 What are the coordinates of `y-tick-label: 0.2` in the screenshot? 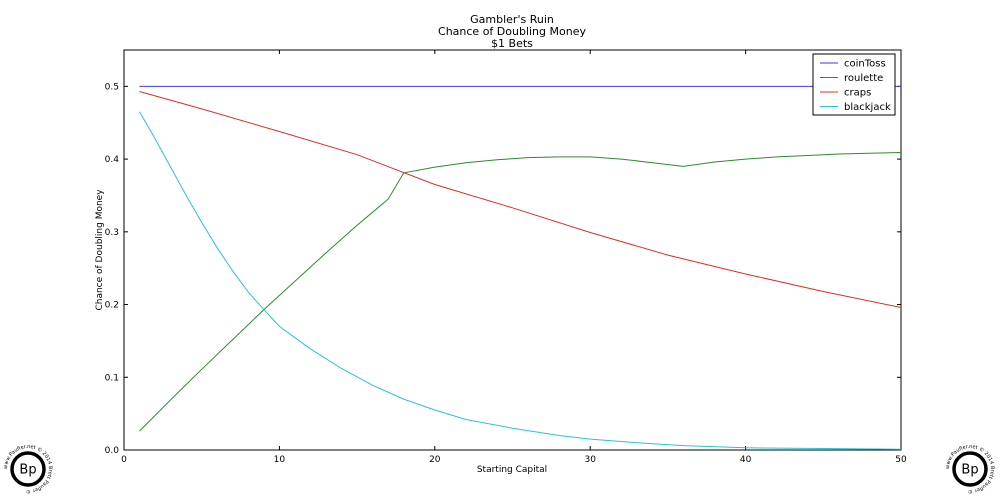 It's located at (112, 306).